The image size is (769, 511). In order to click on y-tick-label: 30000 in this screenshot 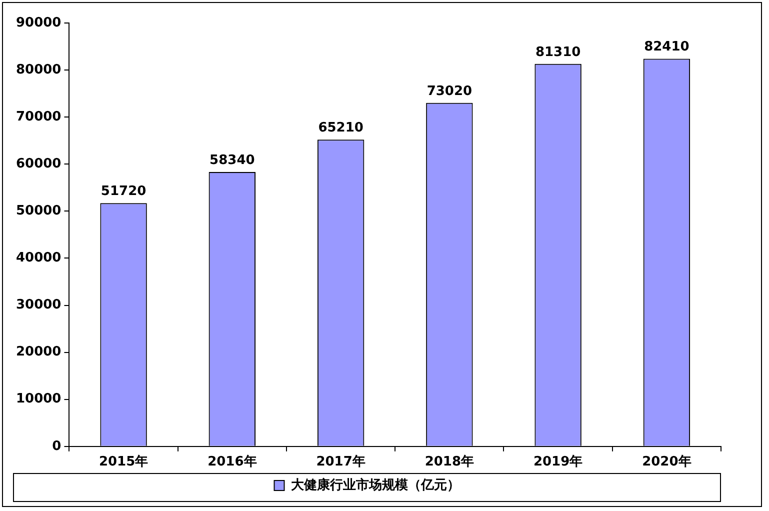, I will do `click(39, 305)`.